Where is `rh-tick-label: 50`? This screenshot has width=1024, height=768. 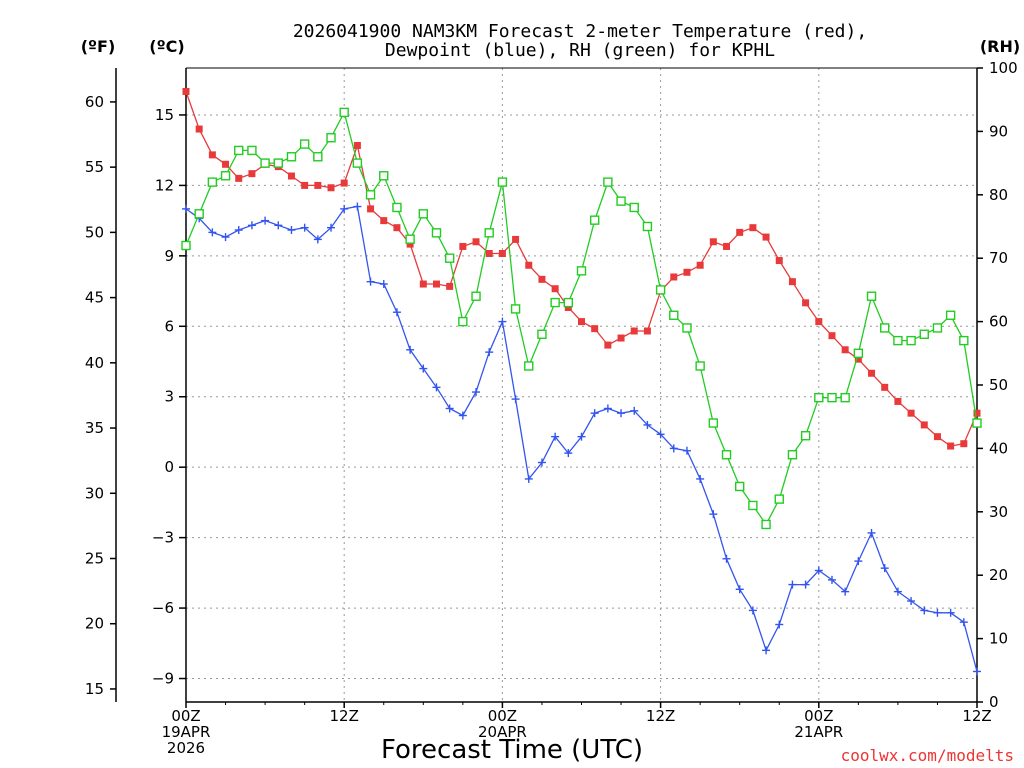
rh-tick-label: 50 is located at coordinates (998, 385).